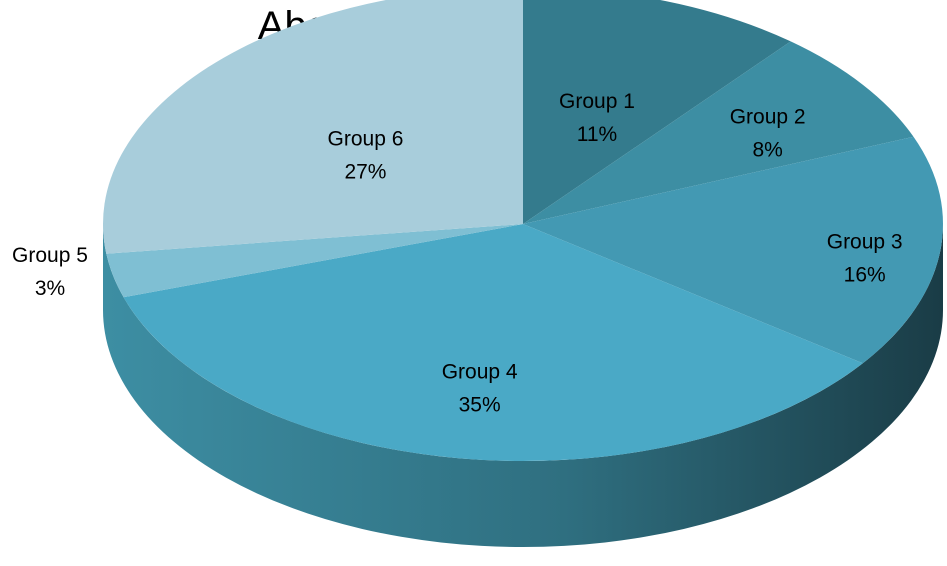 This screenshot has width=947, height=566. What do you see at coordinates (50, 255) in the screenshot?
I see `slice-label-5: Group 5` at bounding box center [50, 255].